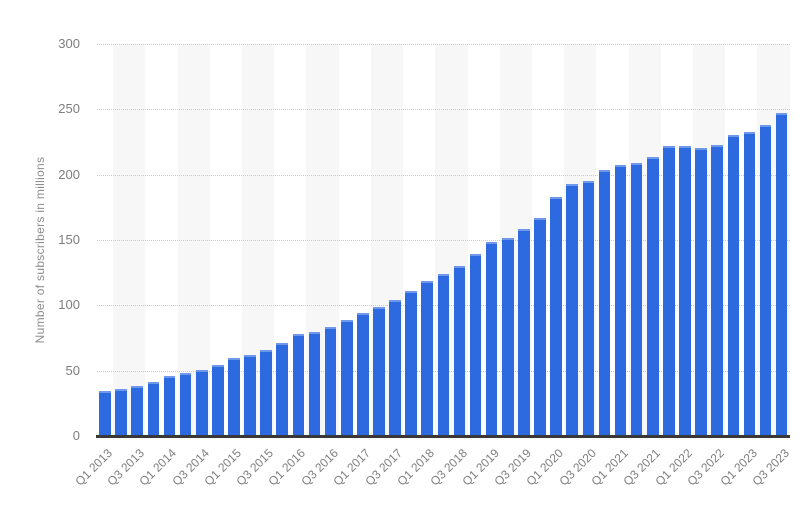 Image resolution: width=800 pixels, height=517 pixels. What do you see at coordinates (72, 370) in the screenshot?
I see `y-tick-label: 50` at bounding box center [72, 370].